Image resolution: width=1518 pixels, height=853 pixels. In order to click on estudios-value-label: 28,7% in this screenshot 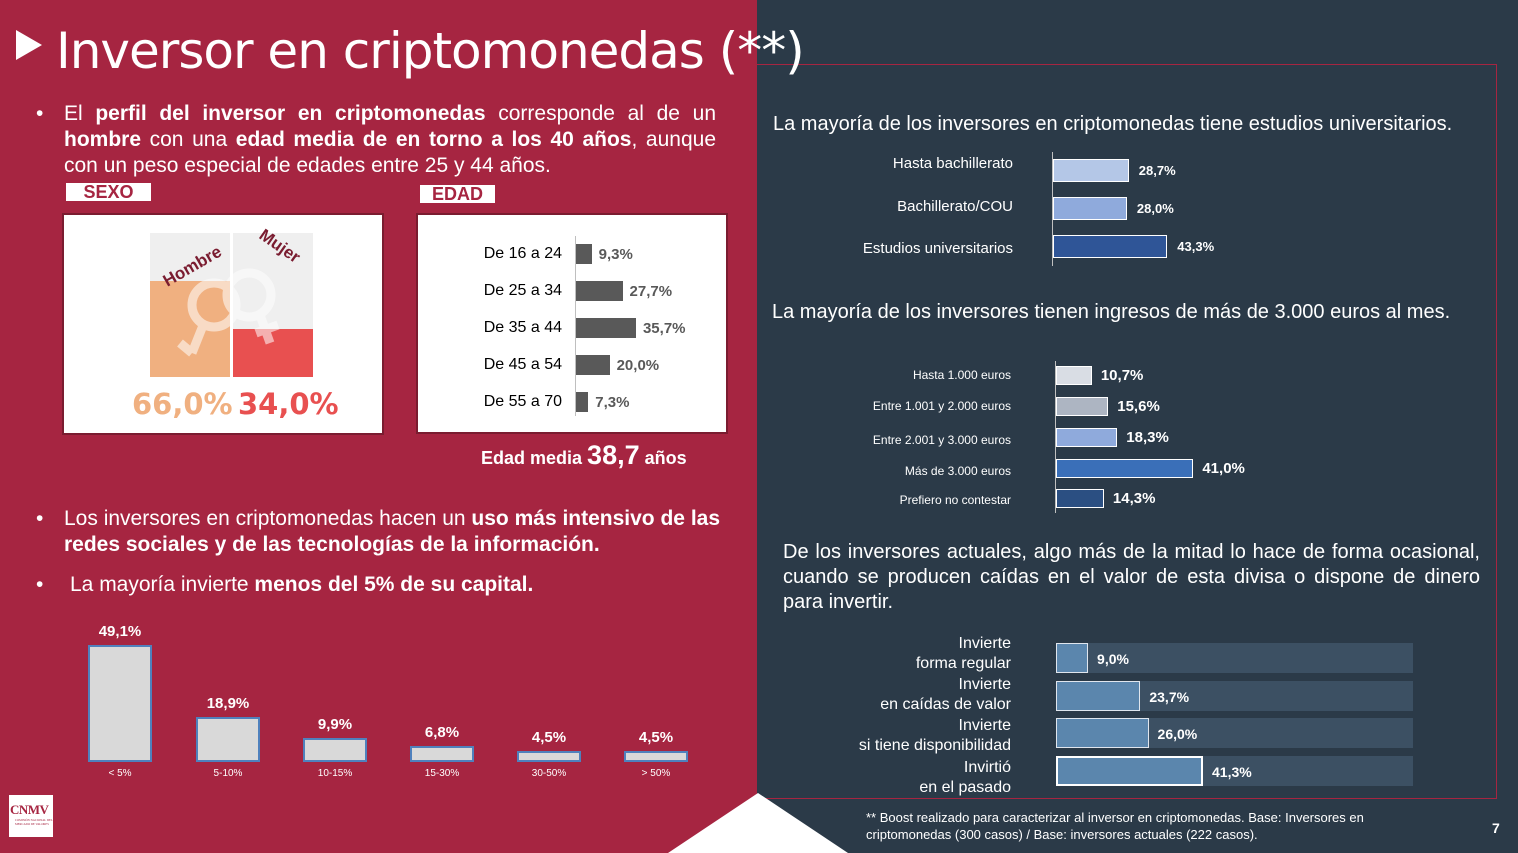, I will do `click(1157, 170)`.